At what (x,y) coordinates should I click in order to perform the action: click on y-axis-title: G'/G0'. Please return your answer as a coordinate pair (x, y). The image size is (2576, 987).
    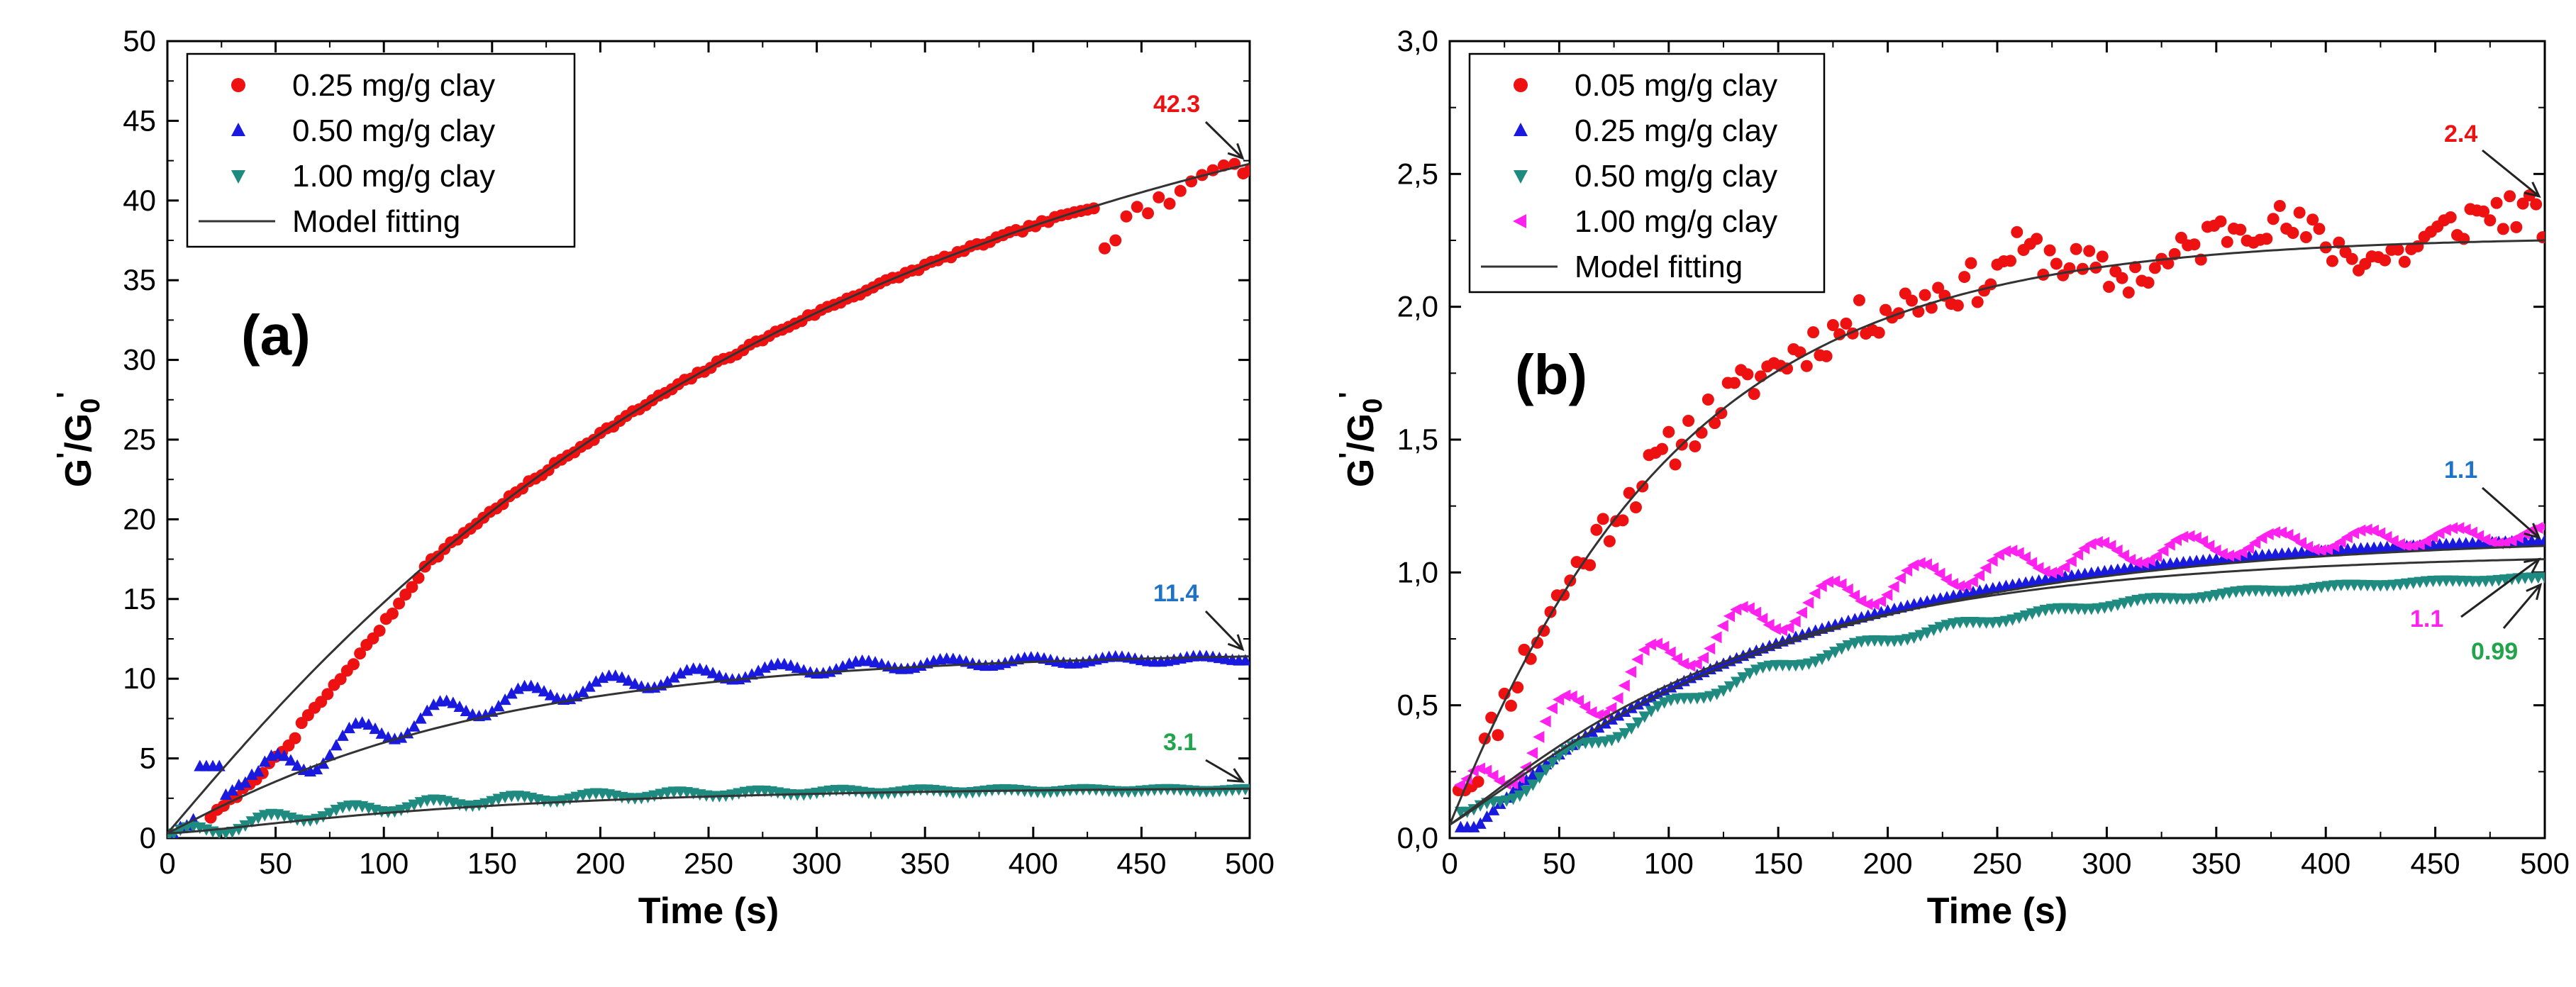
    Looking at the image, I should click on (79, 440).